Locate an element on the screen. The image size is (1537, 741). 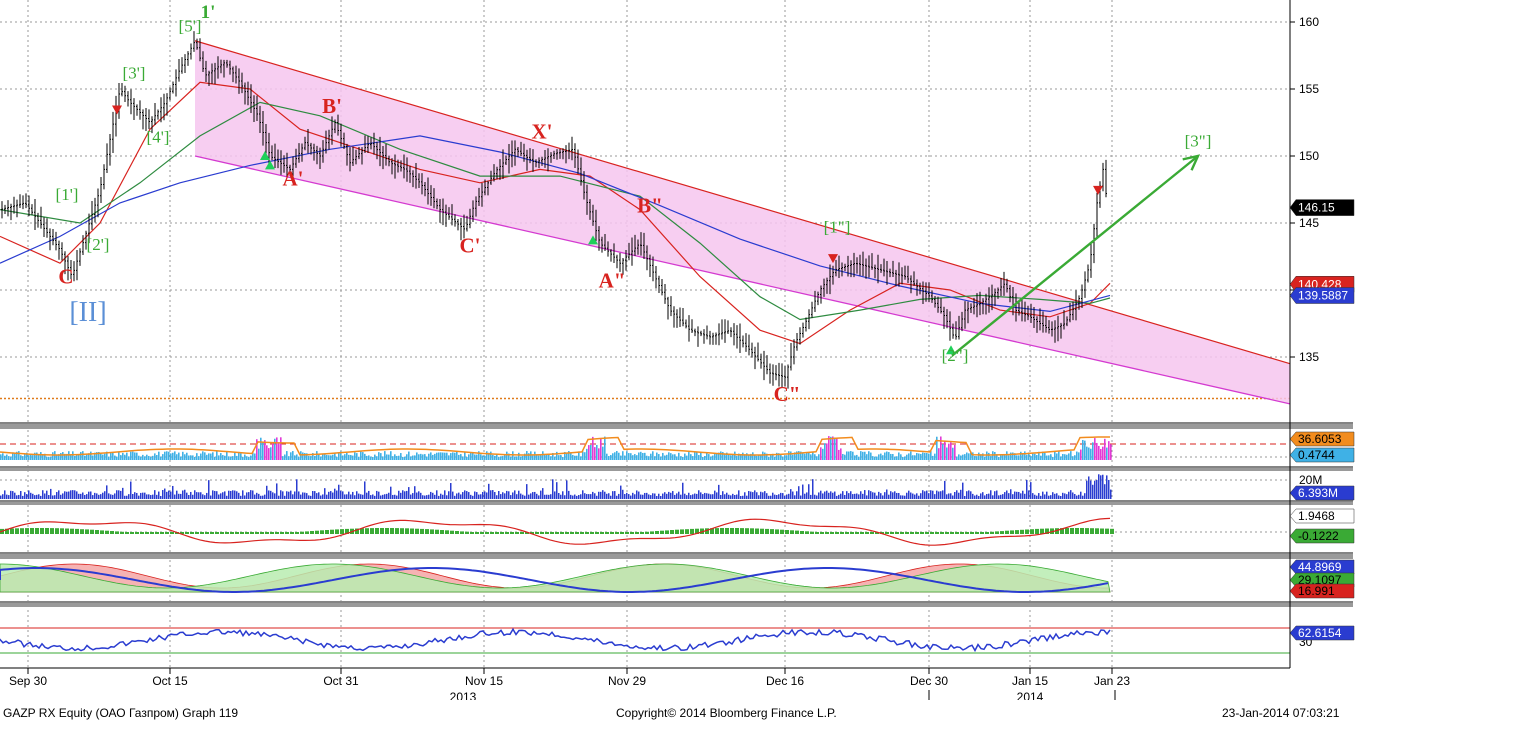
wave-label: B" is located at coordinates (650, 205).